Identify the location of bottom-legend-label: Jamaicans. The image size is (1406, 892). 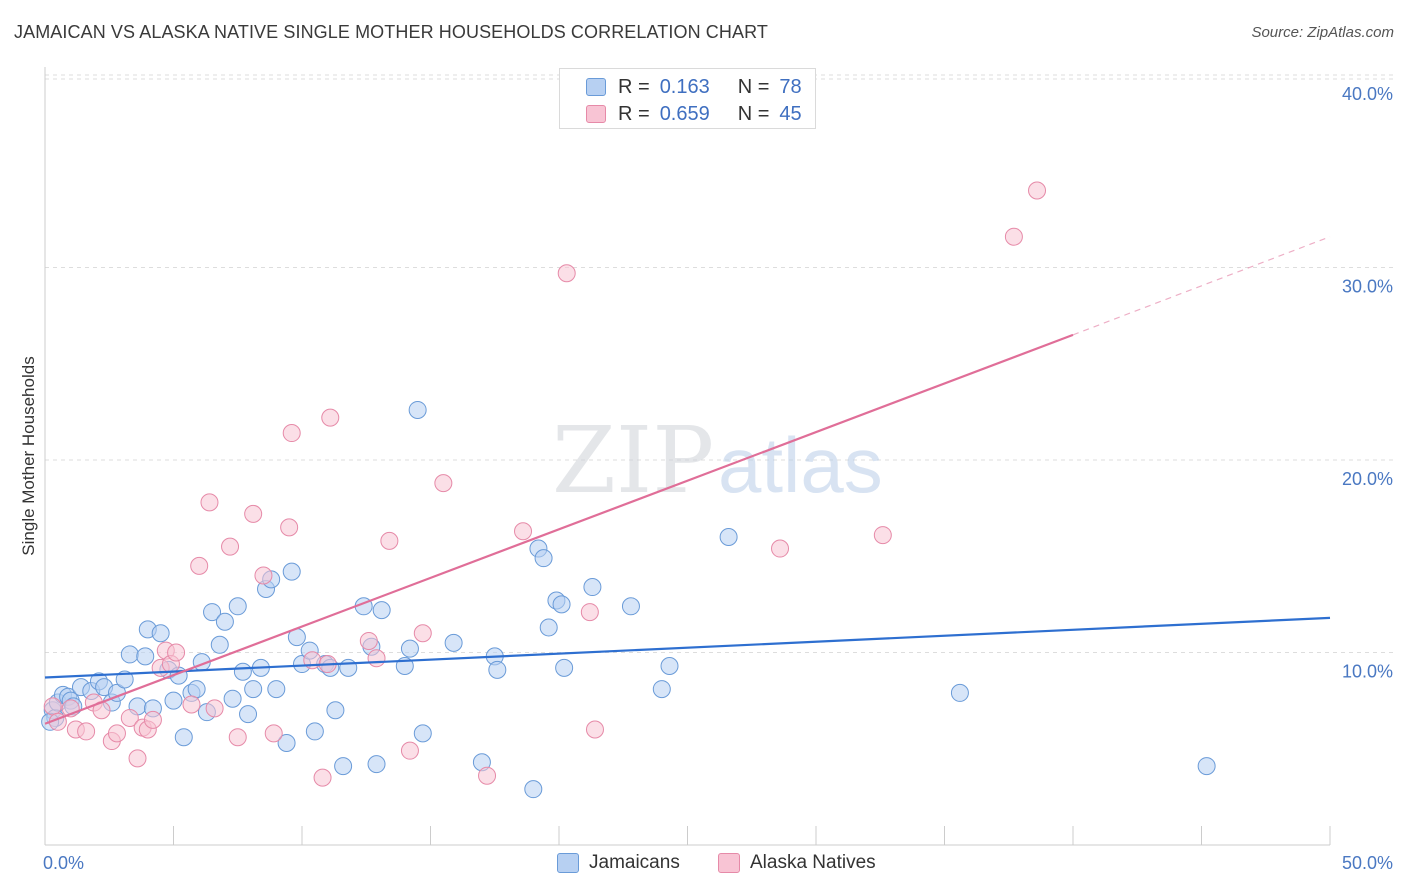
(634, 862).